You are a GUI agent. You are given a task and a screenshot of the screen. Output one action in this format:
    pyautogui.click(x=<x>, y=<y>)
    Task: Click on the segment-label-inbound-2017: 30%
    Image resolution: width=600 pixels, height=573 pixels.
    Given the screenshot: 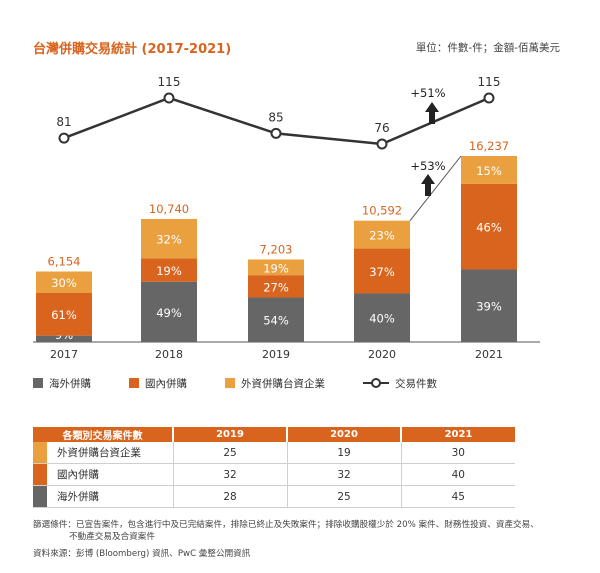 What is the action you would take?
    pyautogui.click(x=64, y=283)
    